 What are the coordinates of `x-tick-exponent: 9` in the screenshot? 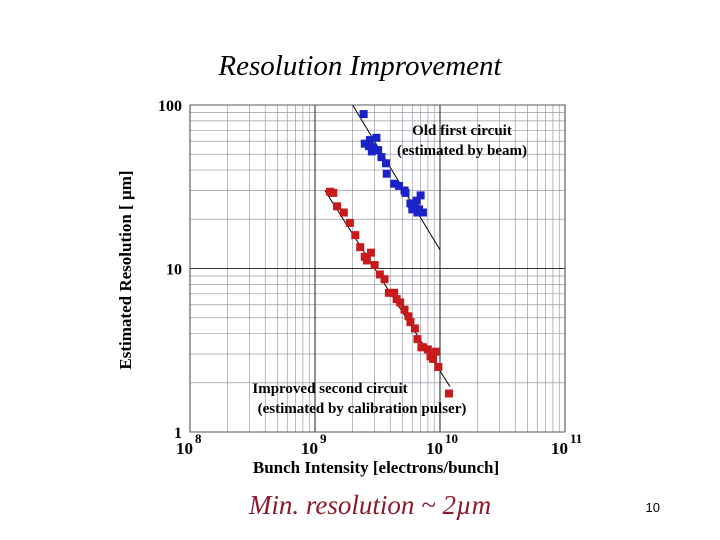 It's located at (323, 438).